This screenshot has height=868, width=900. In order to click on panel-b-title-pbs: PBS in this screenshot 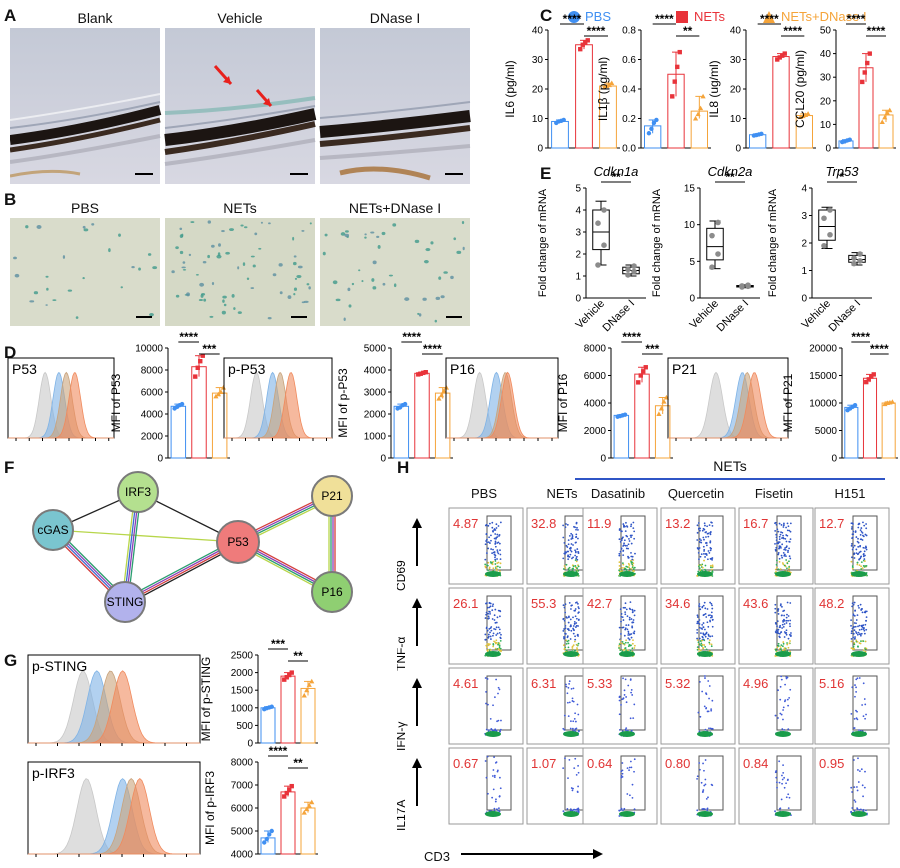, I will do `click(84, 208)`.